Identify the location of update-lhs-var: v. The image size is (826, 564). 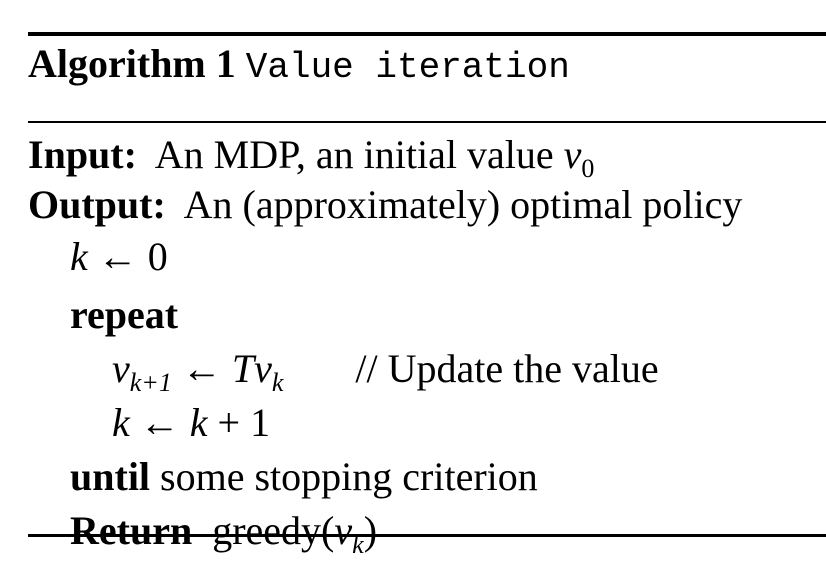
(121, 368).